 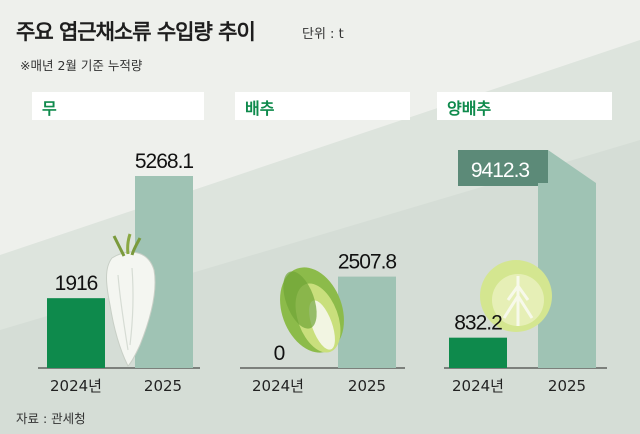 What do you see at coordinates (500, 170) in the screenshot?
I see `value-label-cabbage-2025: 9412.3` at bounding box center [500, 170].